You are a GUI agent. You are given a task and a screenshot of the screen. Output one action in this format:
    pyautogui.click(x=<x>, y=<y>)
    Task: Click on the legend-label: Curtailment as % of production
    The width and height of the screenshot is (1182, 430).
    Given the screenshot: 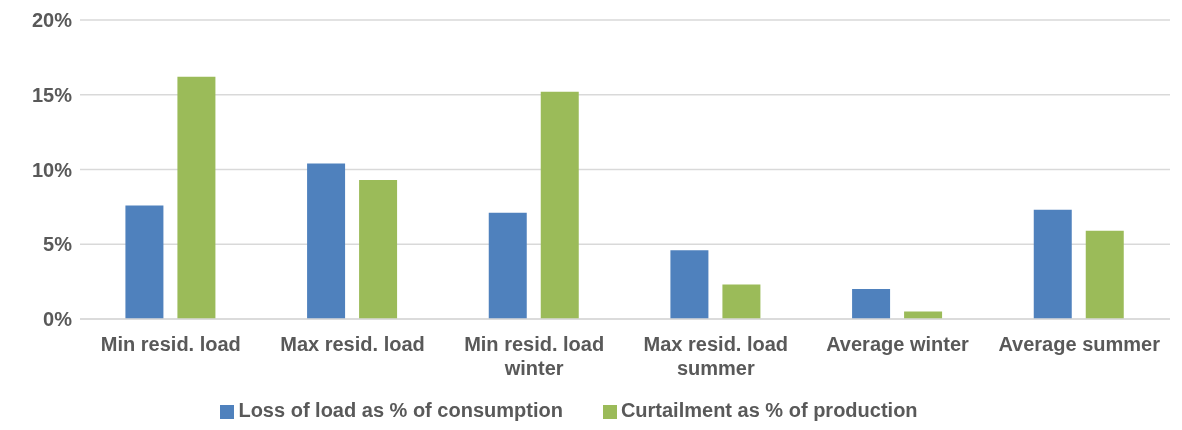 What is the action you would take?
    pyautogui.click(x=769, y=410)
    